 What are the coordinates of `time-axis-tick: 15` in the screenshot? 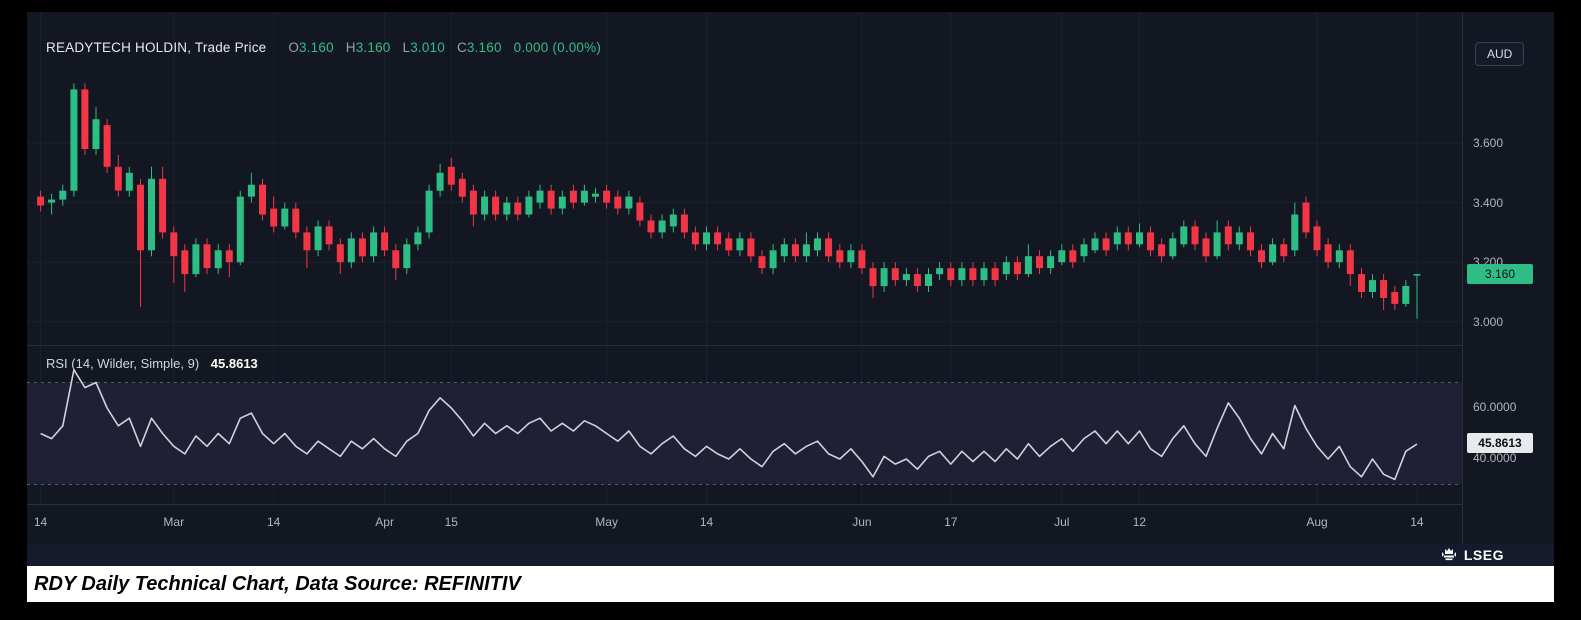 It's located at (451, 522).